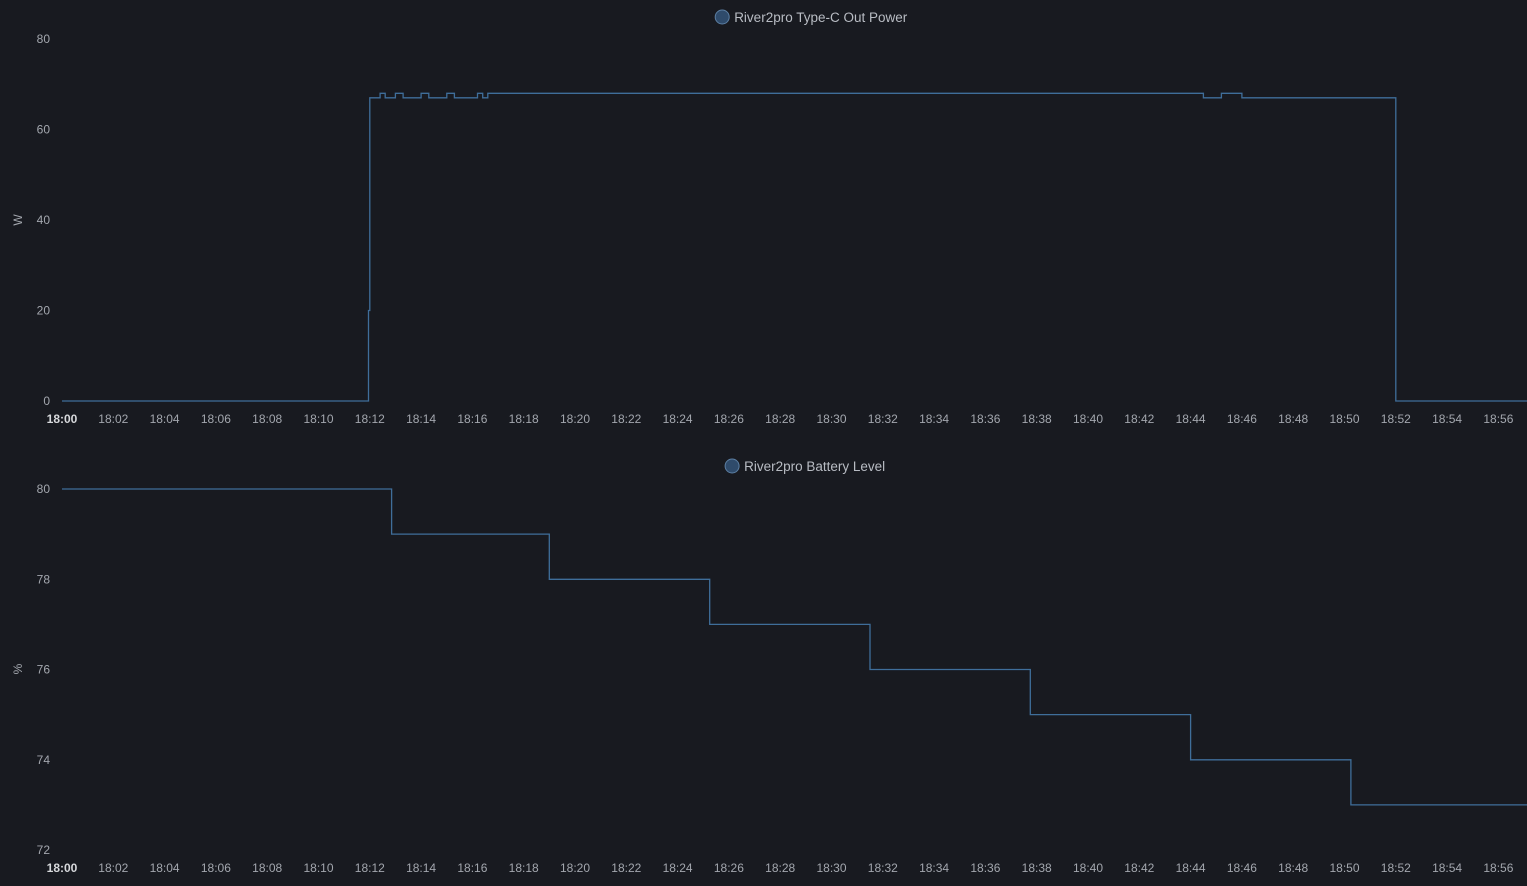 This screenshot has width=1527, height=886. Describe the element at coordinates (421, 868) in the screenshot. I see `battery-x-tick-1814: 18:14` at that location.